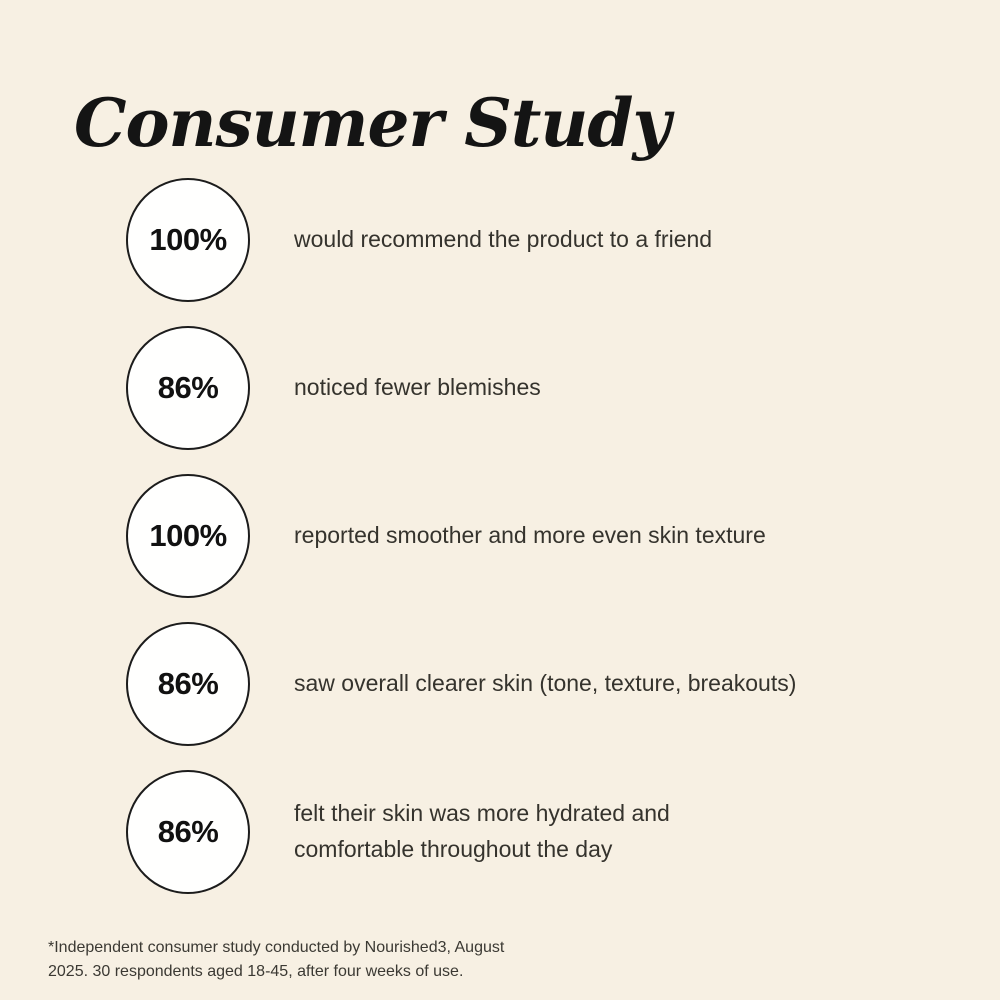  Describe the element at coordinates (372, 123) in the screenshot. I see `page-title: Consumer Study` at that location.